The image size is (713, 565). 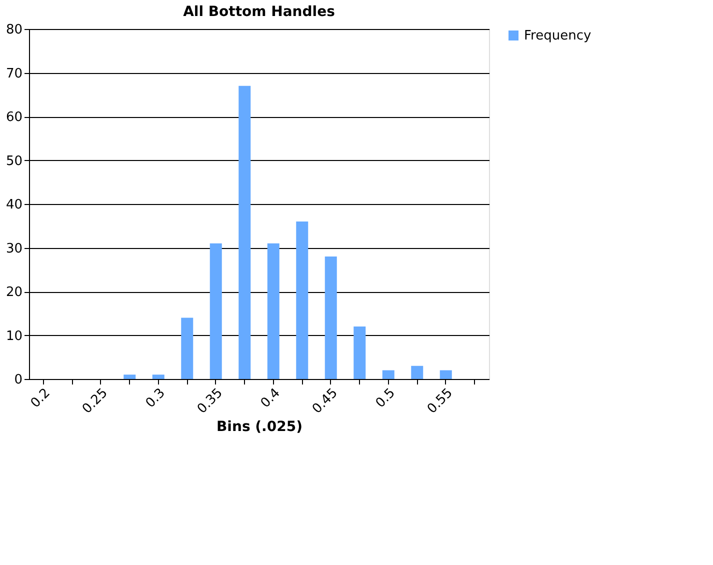 What do you see at coordinates (41, 399) in the screenshot?
I see `x-tick-label: 0.2` at bounding box center [41, 399].